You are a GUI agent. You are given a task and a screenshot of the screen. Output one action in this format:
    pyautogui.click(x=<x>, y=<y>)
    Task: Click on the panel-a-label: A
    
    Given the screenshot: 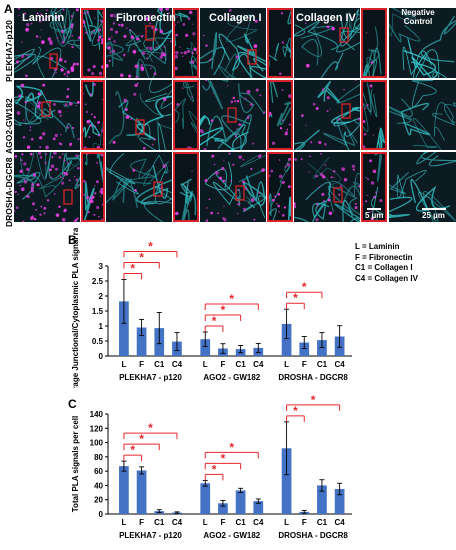 What is the action you would take?
    pyautogui.click(x=8, y=9)
    